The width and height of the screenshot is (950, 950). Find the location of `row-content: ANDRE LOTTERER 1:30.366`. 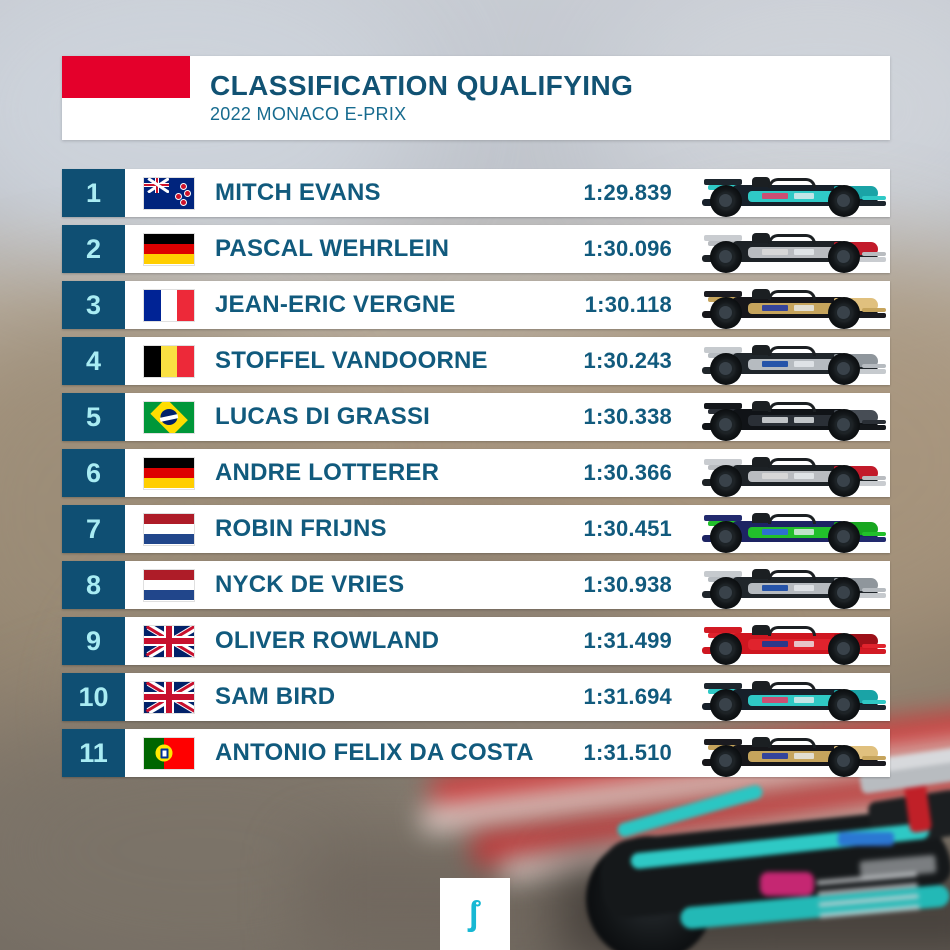

row-content: ANDRE LOTTERER 1:30.366 is located at coordinates (507, 473).